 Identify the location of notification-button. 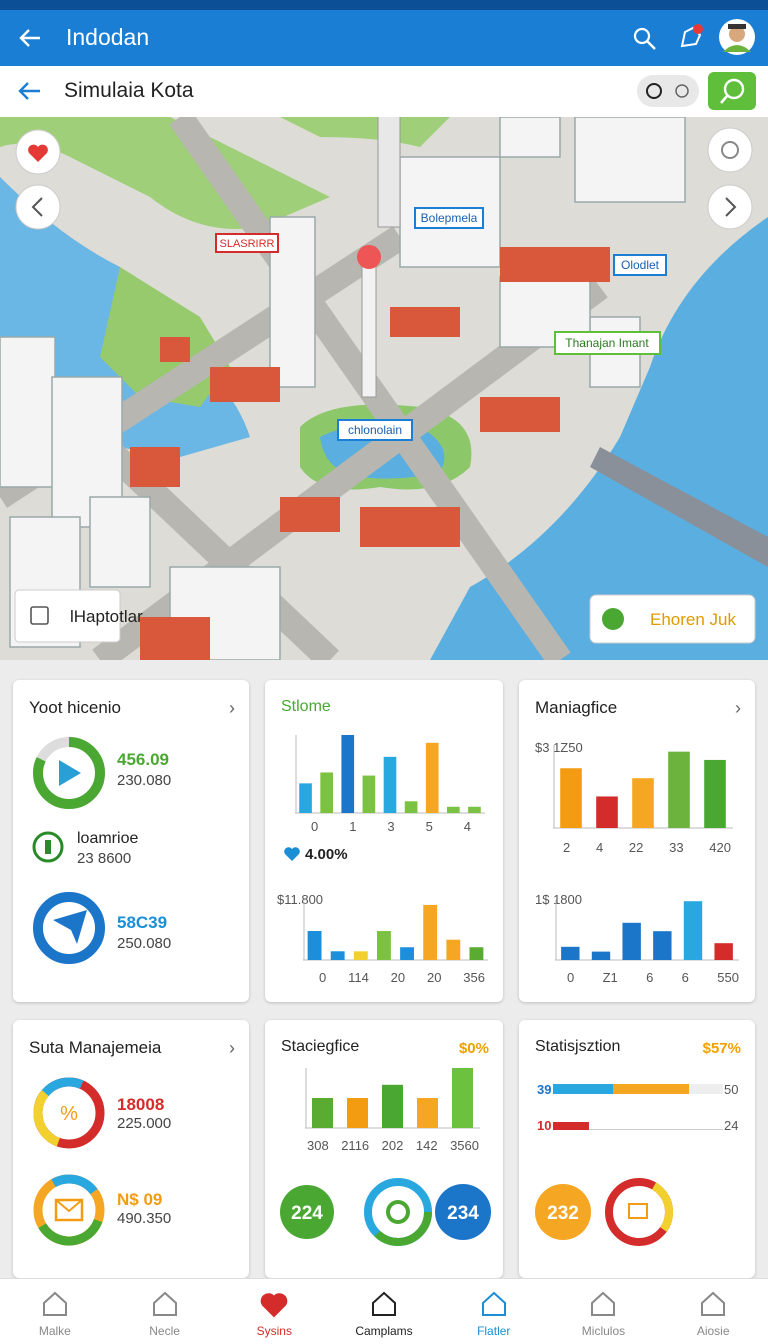
(691, 37).